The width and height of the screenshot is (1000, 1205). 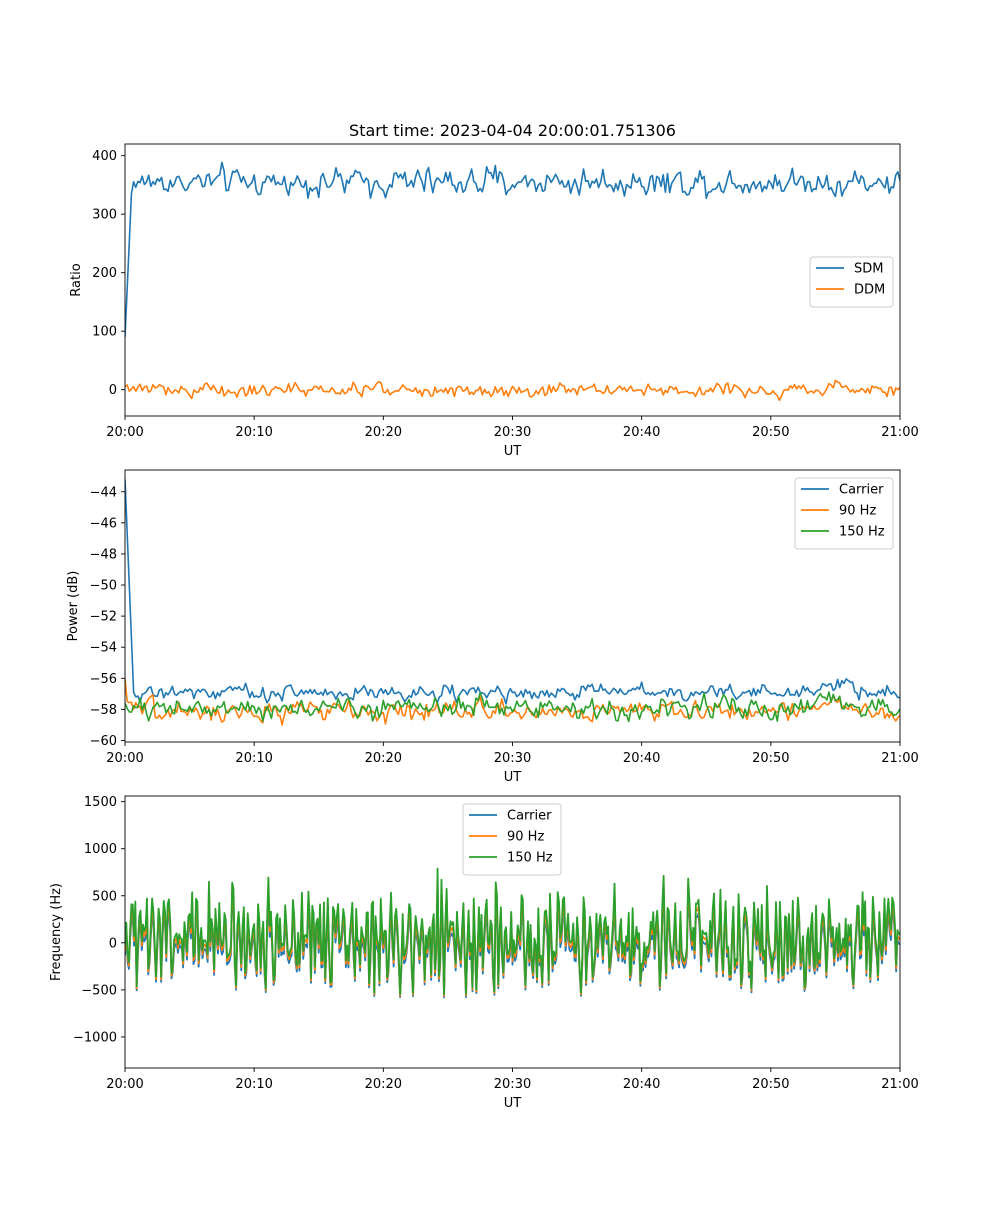 What do you see at coordinates (103, 710) in the screenshot?
I see `y-tick-label: −58` at bounding box center [103, 710].